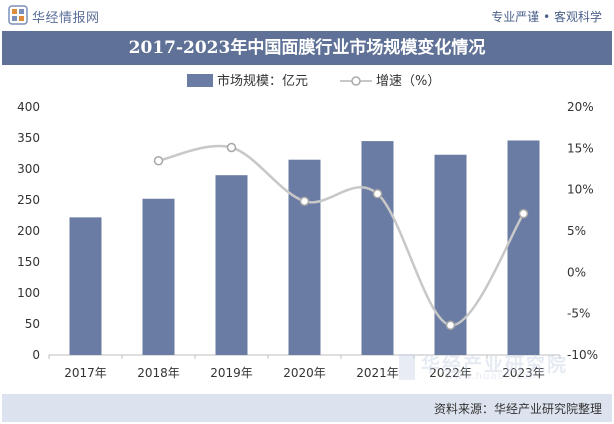  What do you see at coordinates (231, 147) in the screenshot?
I see `growth-point-2019年` at bounding box center [231, 147].